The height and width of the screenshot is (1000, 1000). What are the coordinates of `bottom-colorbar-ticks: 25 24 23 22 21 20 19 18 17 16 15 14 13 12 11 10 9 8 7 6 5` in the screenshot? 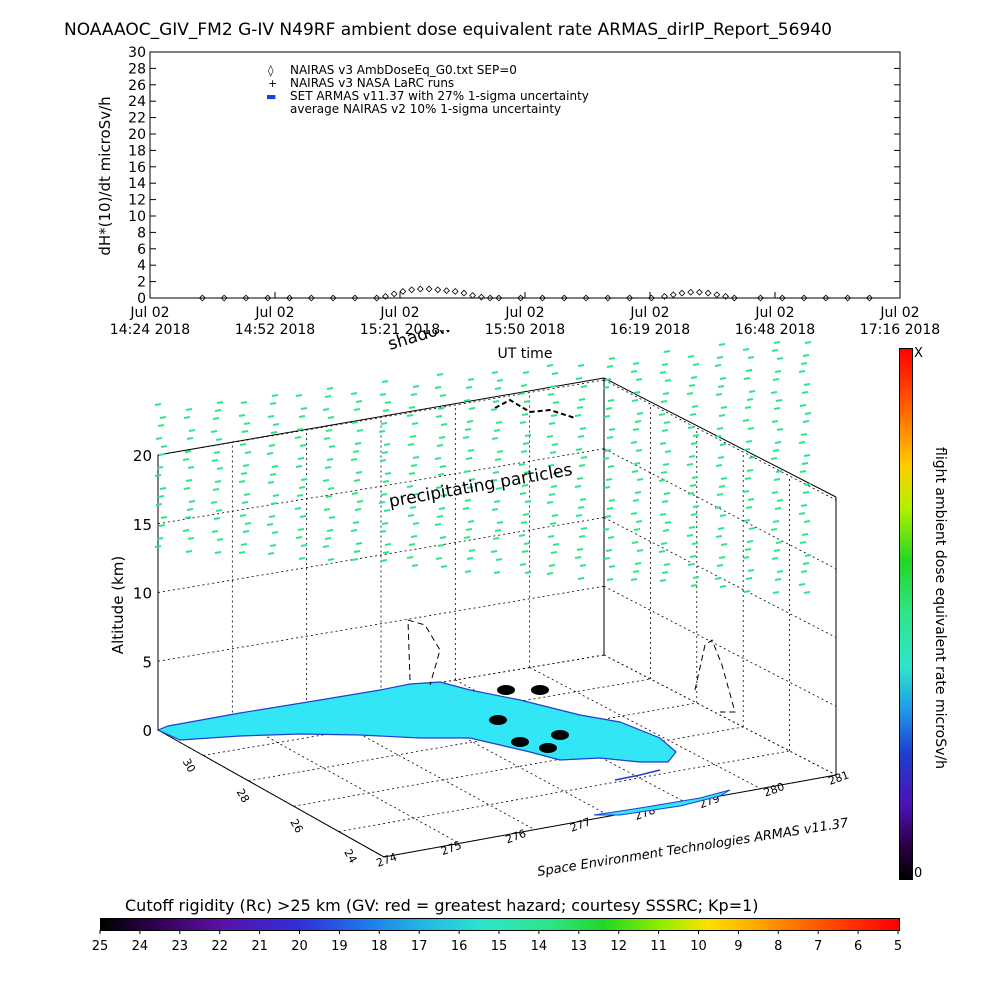 It's located at (497, 942).